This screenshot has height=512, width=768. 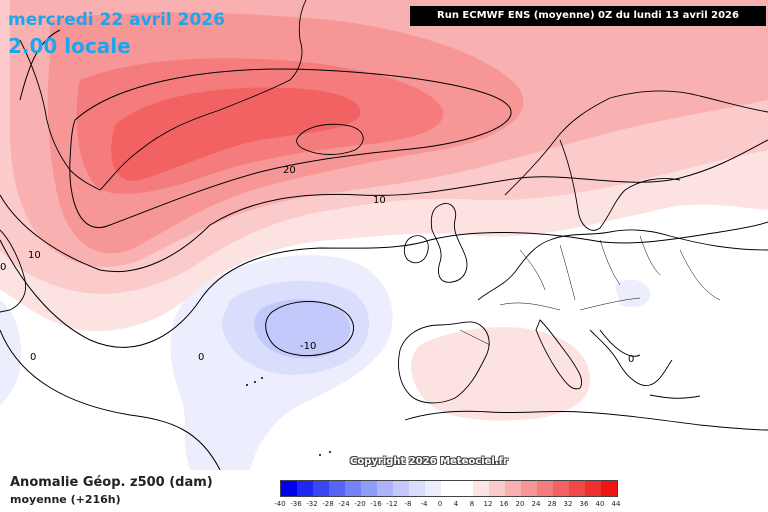 I want to click on colorbar-label: 44, so click(x=616, y=504).